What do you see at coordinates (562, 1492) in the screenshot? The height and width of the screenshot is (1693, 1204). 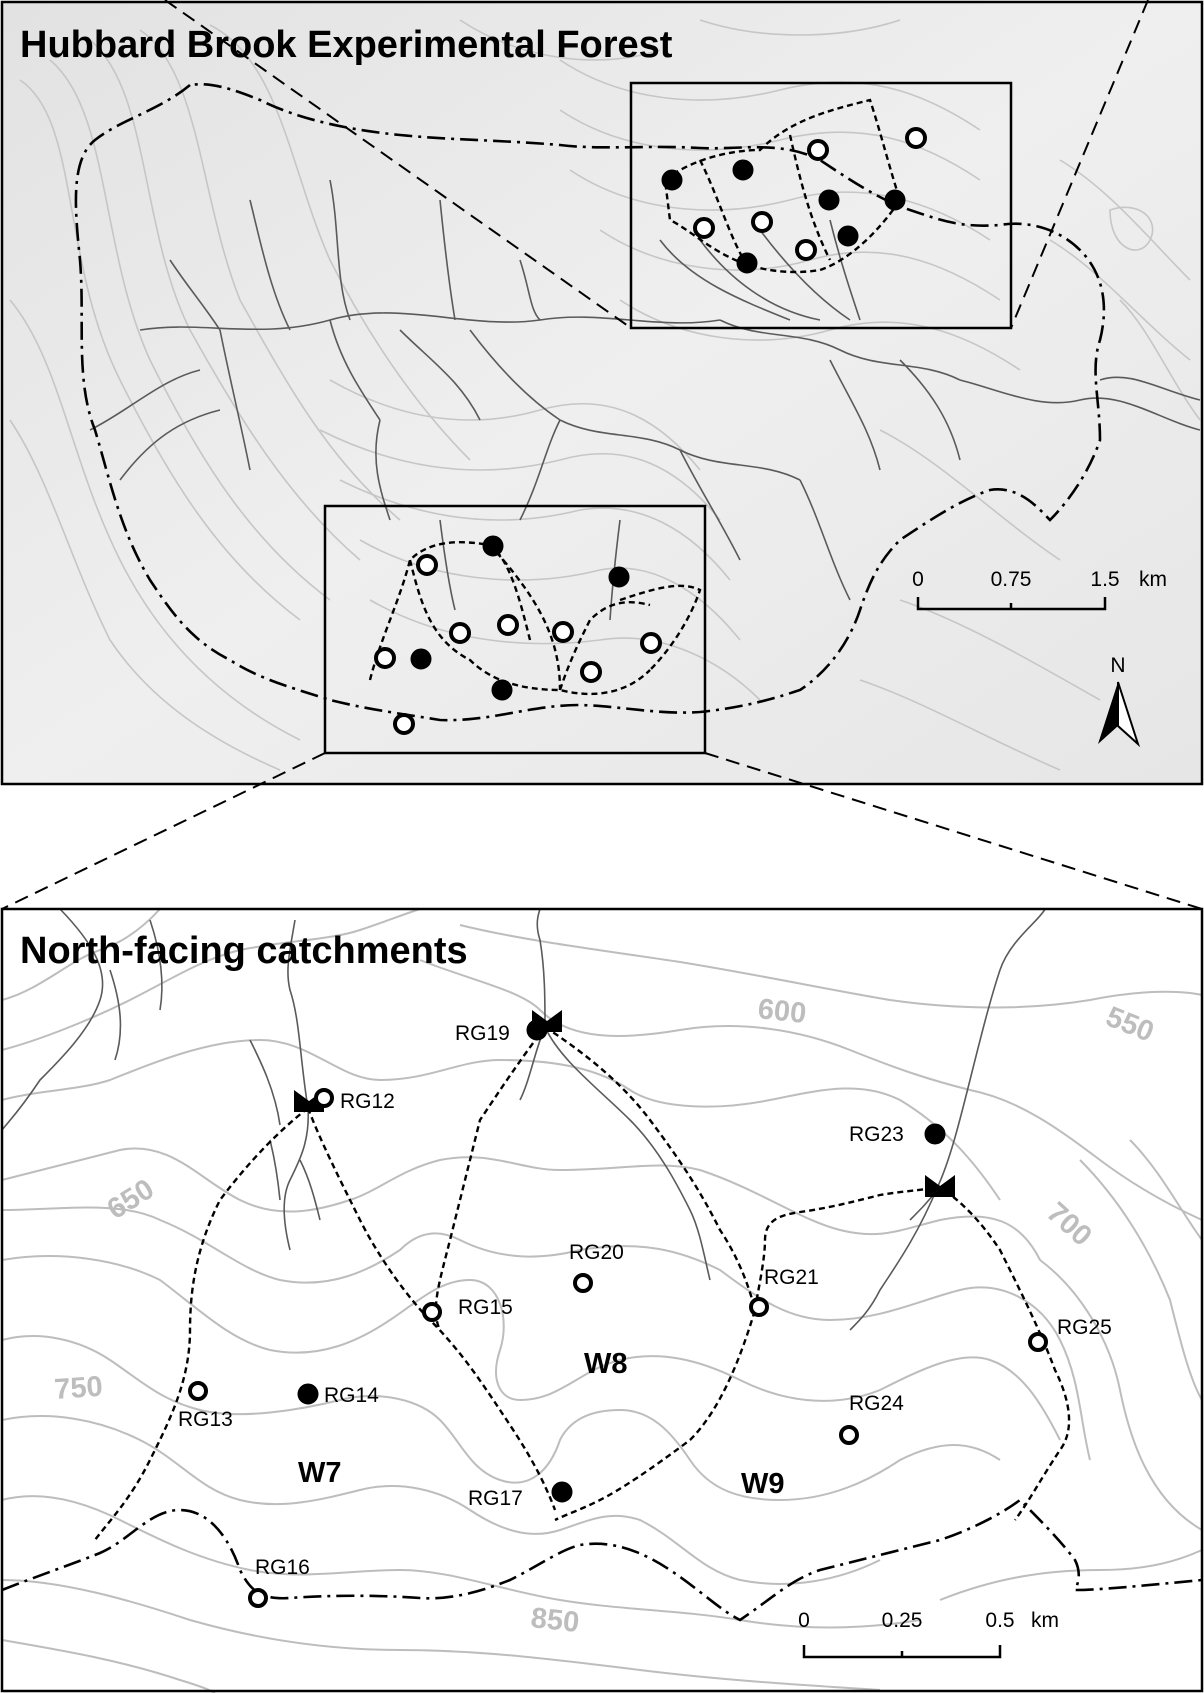 I see `rain-gauge-rg17` at bounding box center [562, 1492].